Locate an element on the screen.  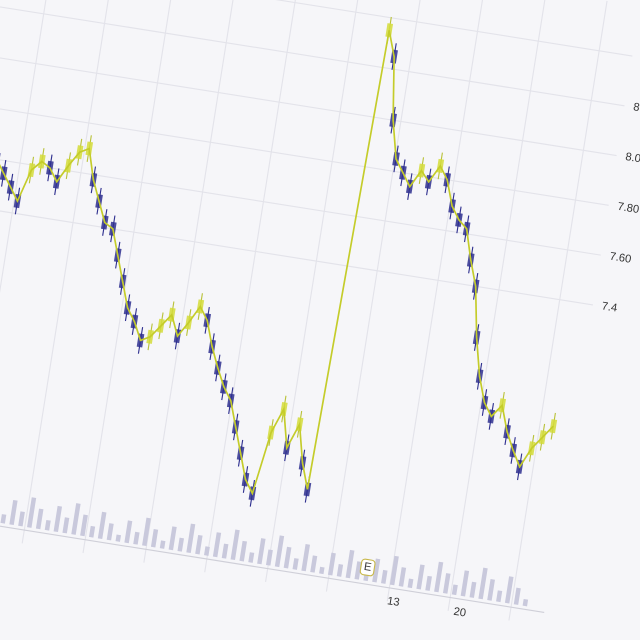
event-marker: E is located at coordinates (367, 567).